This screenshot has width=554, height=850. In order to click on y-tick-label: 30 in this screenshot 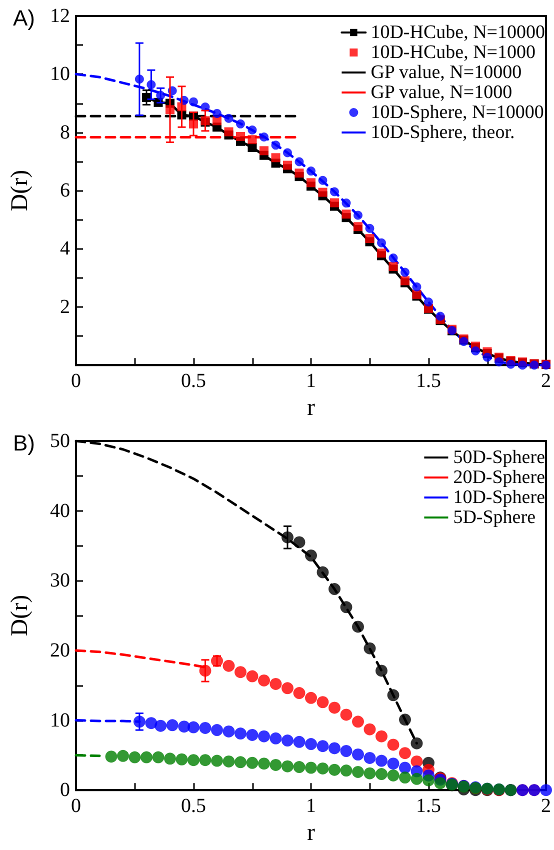, I will do `click(60, 581)`.